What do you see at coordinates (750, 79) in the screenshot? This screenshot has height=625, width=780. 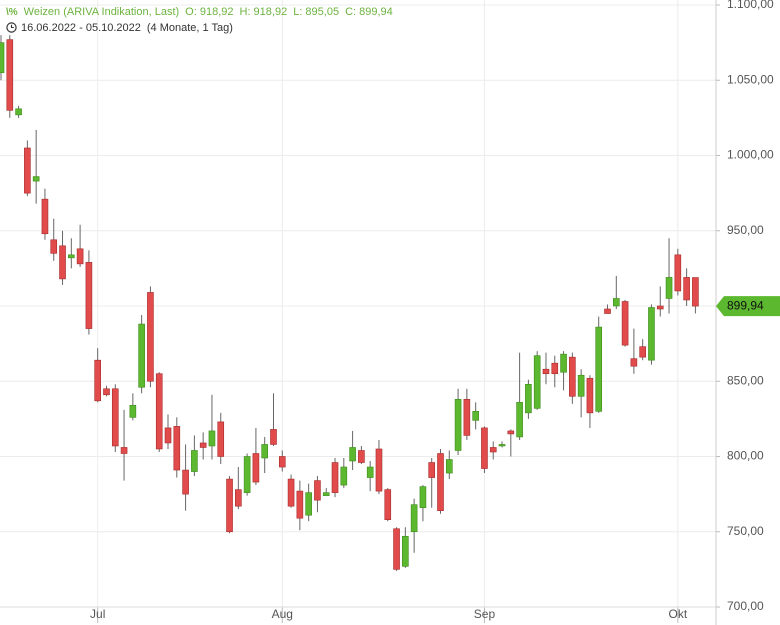 I see `y-tick-label: 1.050,00` at bounding box center [750, 79].